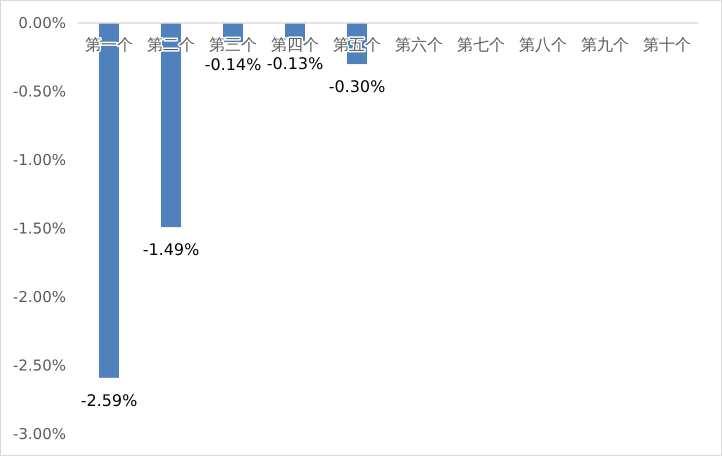 The width and height of the screenshot is (722, 456). What do you see at coordinates (667, 44) in the screenshot?
I see `x-tick-label: 第十个` at bounding box center [667, 44].